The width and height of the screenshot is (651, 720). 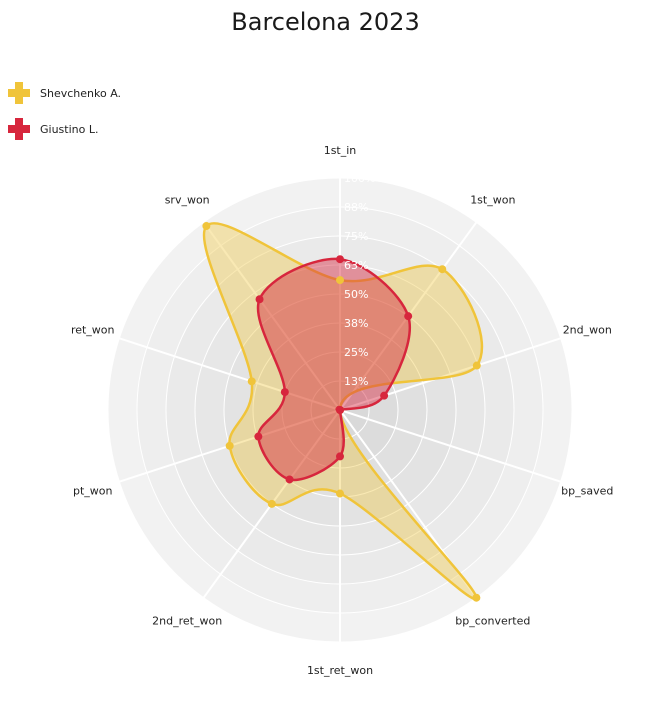 I want to click on tick-label: 100%, so click(x=359, y=178).